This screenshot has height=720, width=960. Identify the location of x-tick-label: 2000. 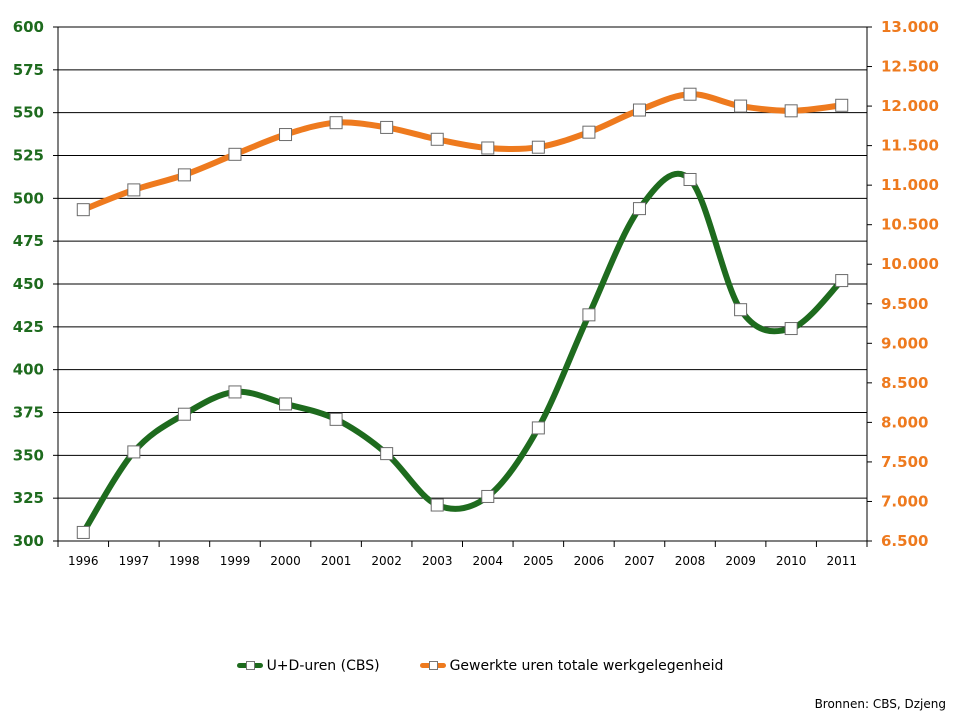
(285, 561).